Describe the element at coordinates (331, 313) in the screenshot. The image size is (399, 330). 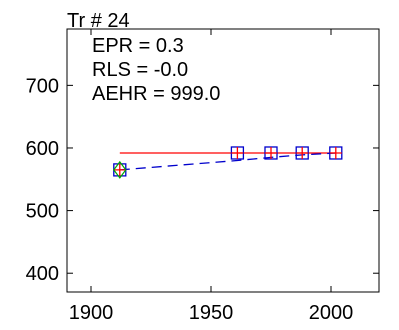
I see `x-tick-label-2: 2000` at that location.